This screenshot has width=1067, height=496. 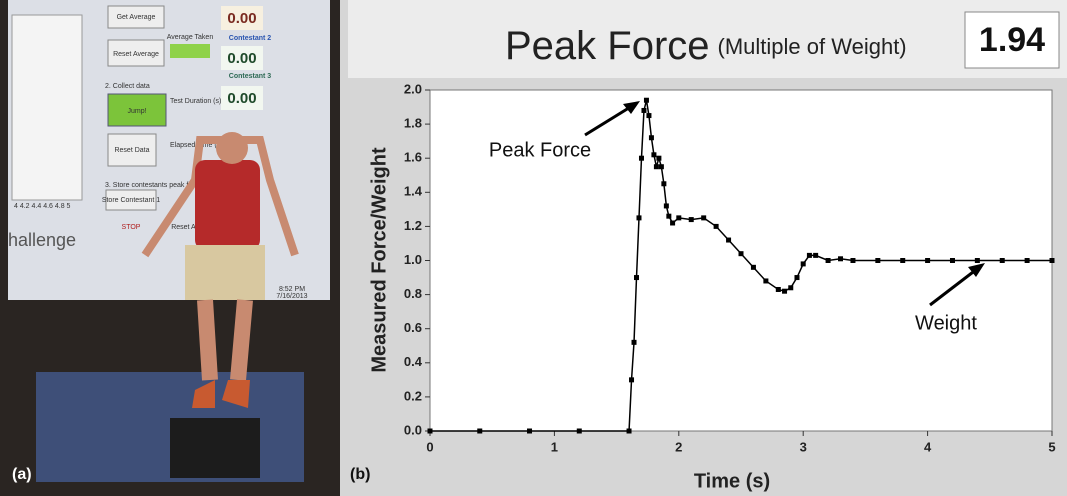 What do you see at coordinates (540, 150) in the screenshot?
I see `annotation: Peak Force` at bounding box center [540, 150].